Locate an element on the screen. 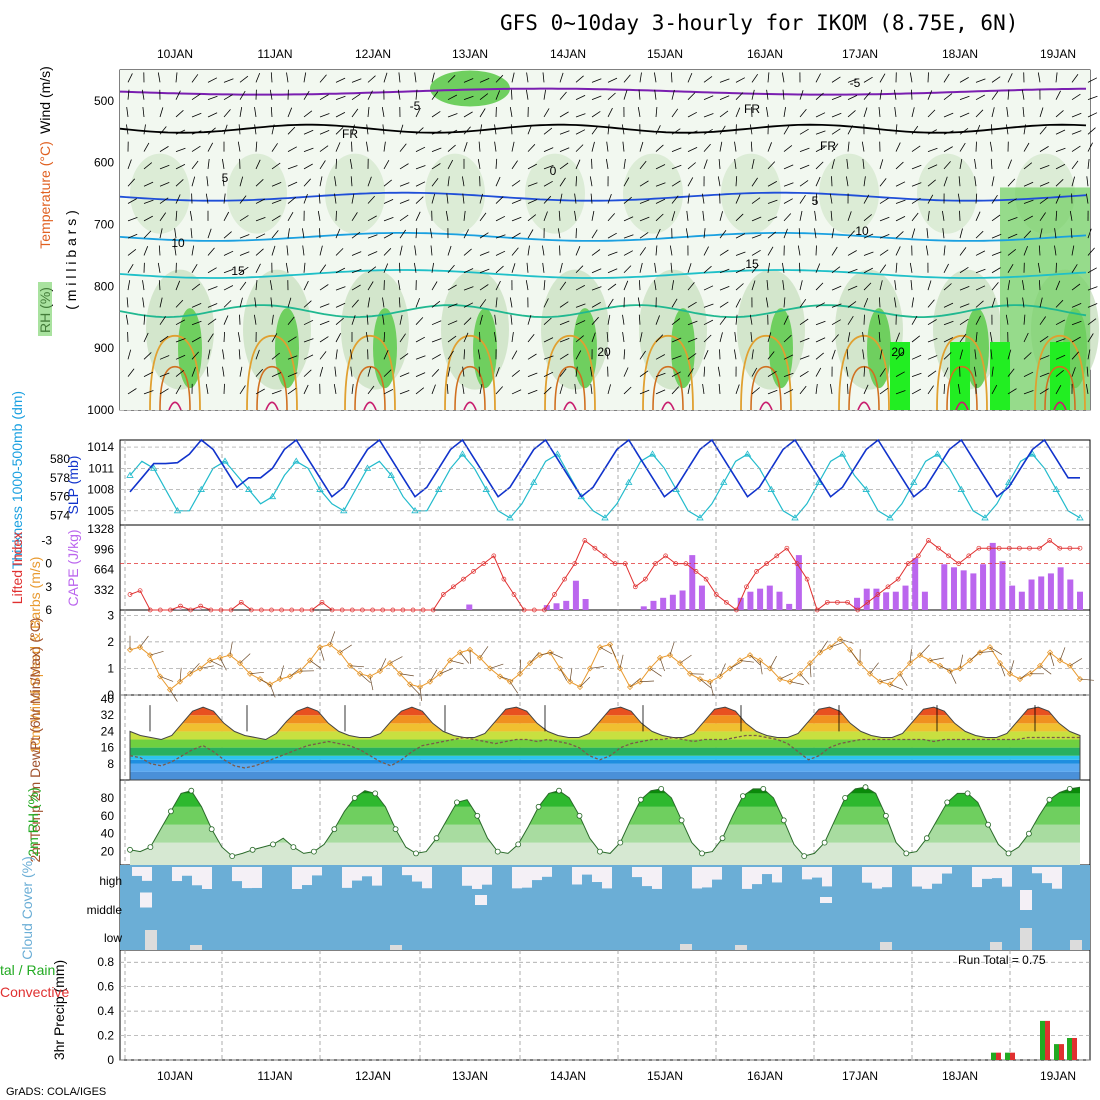 Image resolution: width=1100 pixels, height=1100 pixels. cape-tick-label: 332 is located at coordinates (104, 590).